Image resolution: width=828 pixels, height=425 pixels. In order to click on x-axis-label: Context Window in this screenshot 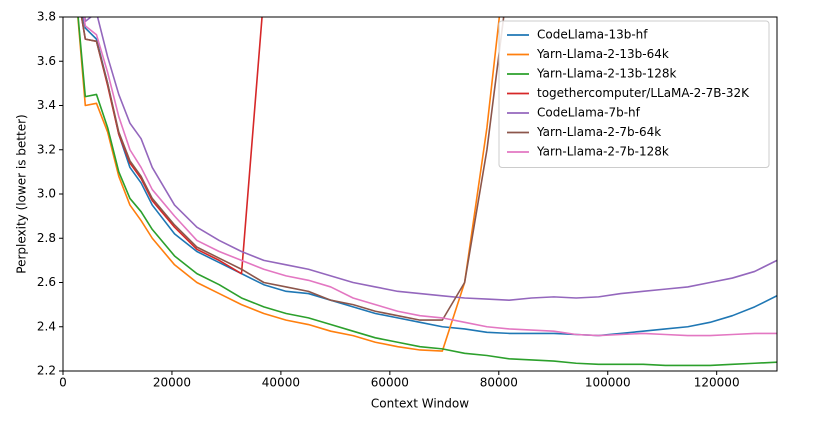, I will do `click(420, 404)`.